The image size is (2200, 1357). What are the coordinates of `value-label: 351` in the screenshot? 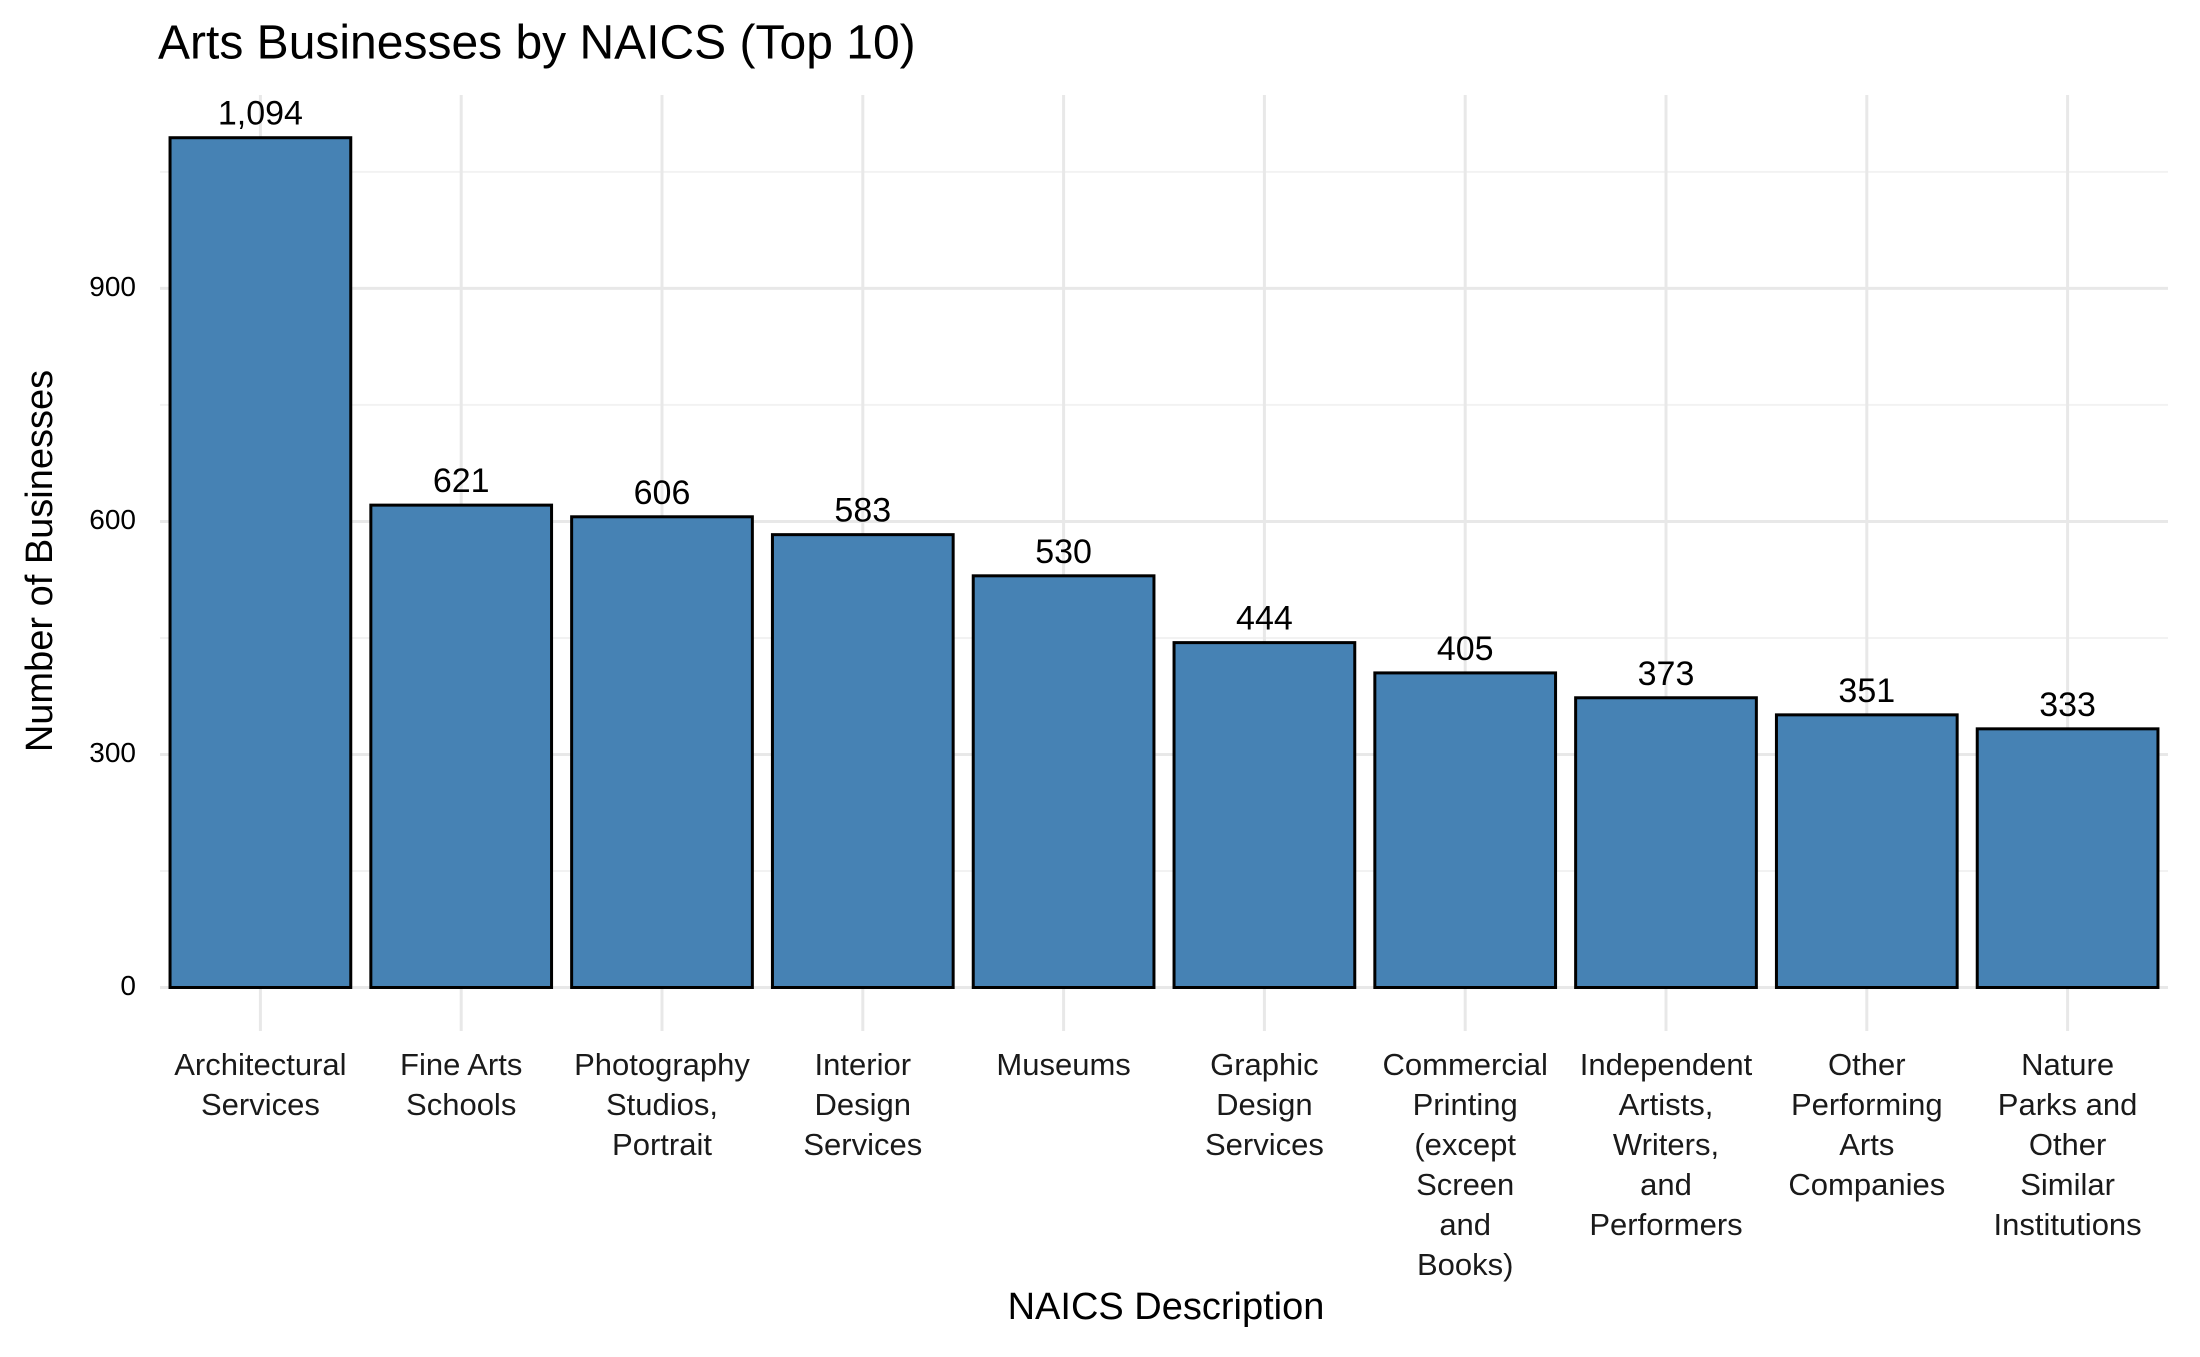 It's located at (1866, 691).